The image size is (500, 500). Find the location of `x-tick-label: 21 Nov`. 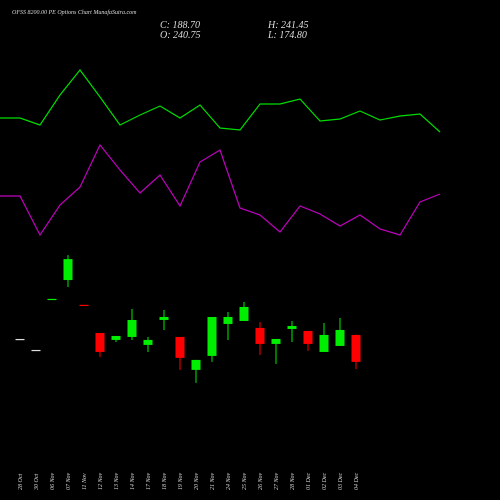

x-tick-label: 21 Nov is located at coordinates (213, 481).